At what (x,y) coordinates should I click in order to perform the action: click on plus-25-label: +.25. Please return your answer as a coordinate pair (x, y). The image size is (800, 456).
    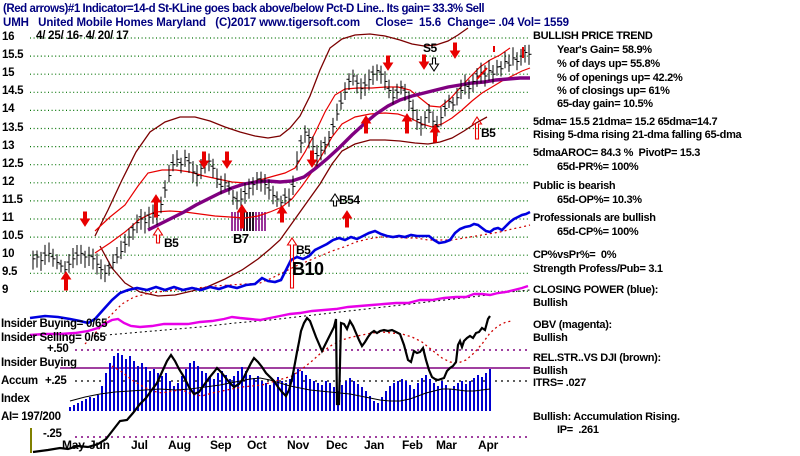
    Looking at the image, I should click on (56, 381).